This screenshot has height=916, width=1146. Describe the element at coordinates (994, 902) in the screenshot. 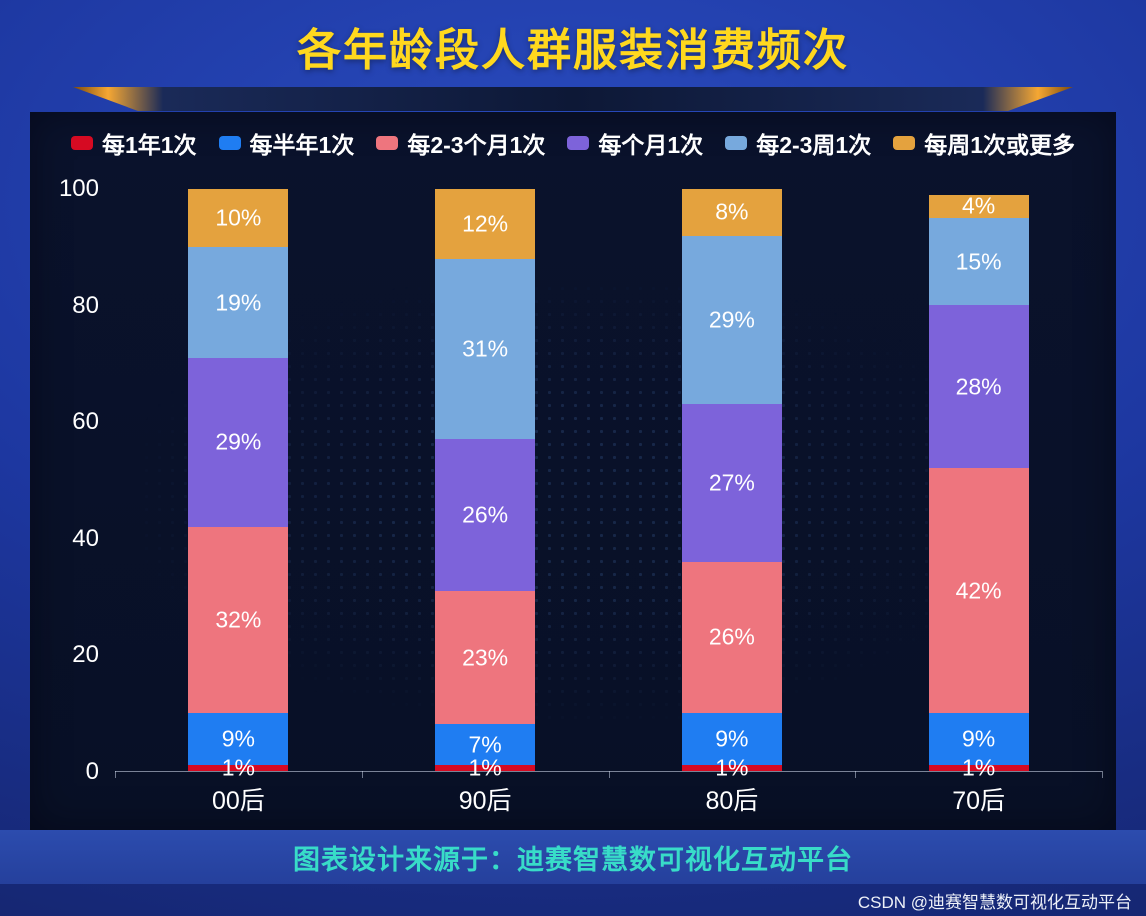

I see `watermark: CSDN @迪赛智慧数可视化互动平台` at that location.